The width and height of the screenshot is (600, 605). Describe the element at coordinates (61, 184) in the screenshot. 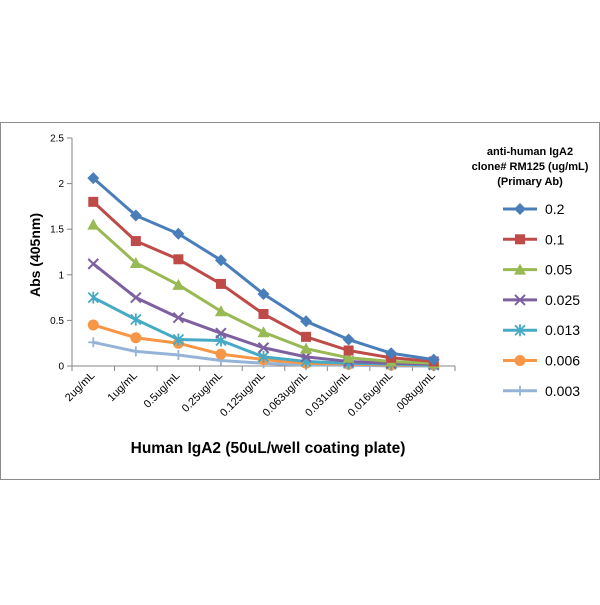

I see `y-tick-label: 2` at that location.